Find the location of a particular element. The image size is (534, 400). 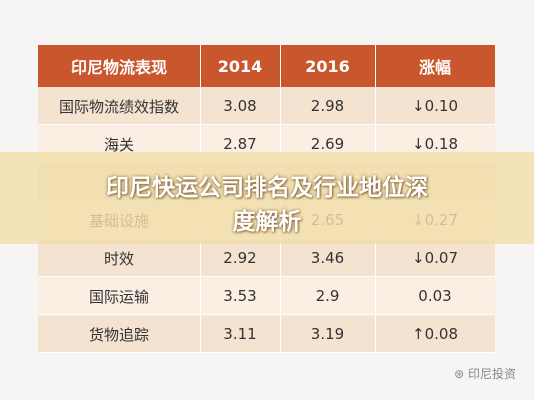

header-cell: 涨幅 is located at coordinates (434, 67).